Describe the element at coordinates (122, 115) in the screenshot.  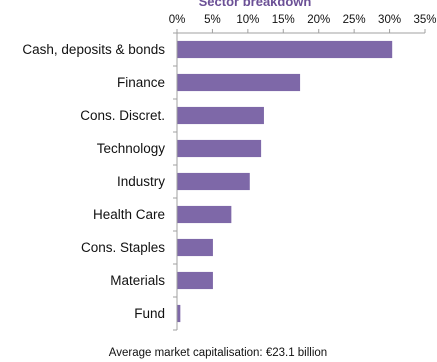
I see `category-label: Cons. Discret.` at that location.